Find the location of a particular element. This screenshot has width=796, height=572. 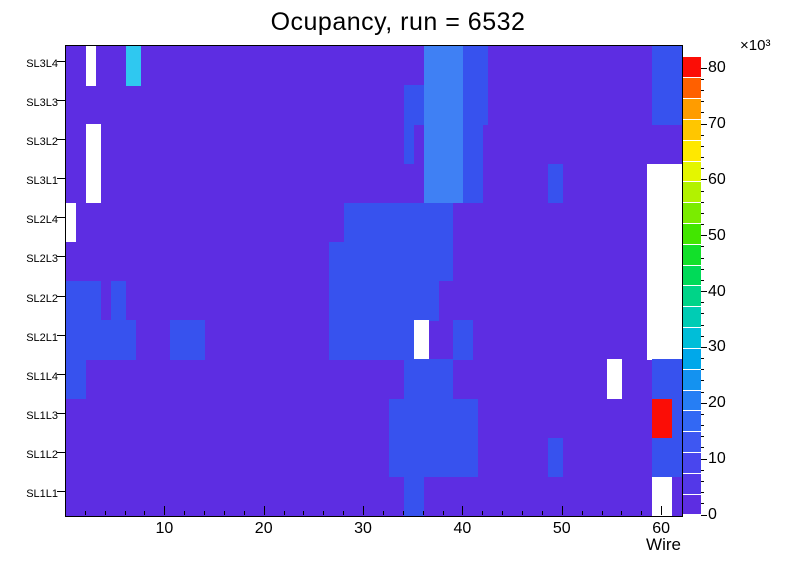

y-axis-label: SL2L2 is located at coordinates (42, 298).